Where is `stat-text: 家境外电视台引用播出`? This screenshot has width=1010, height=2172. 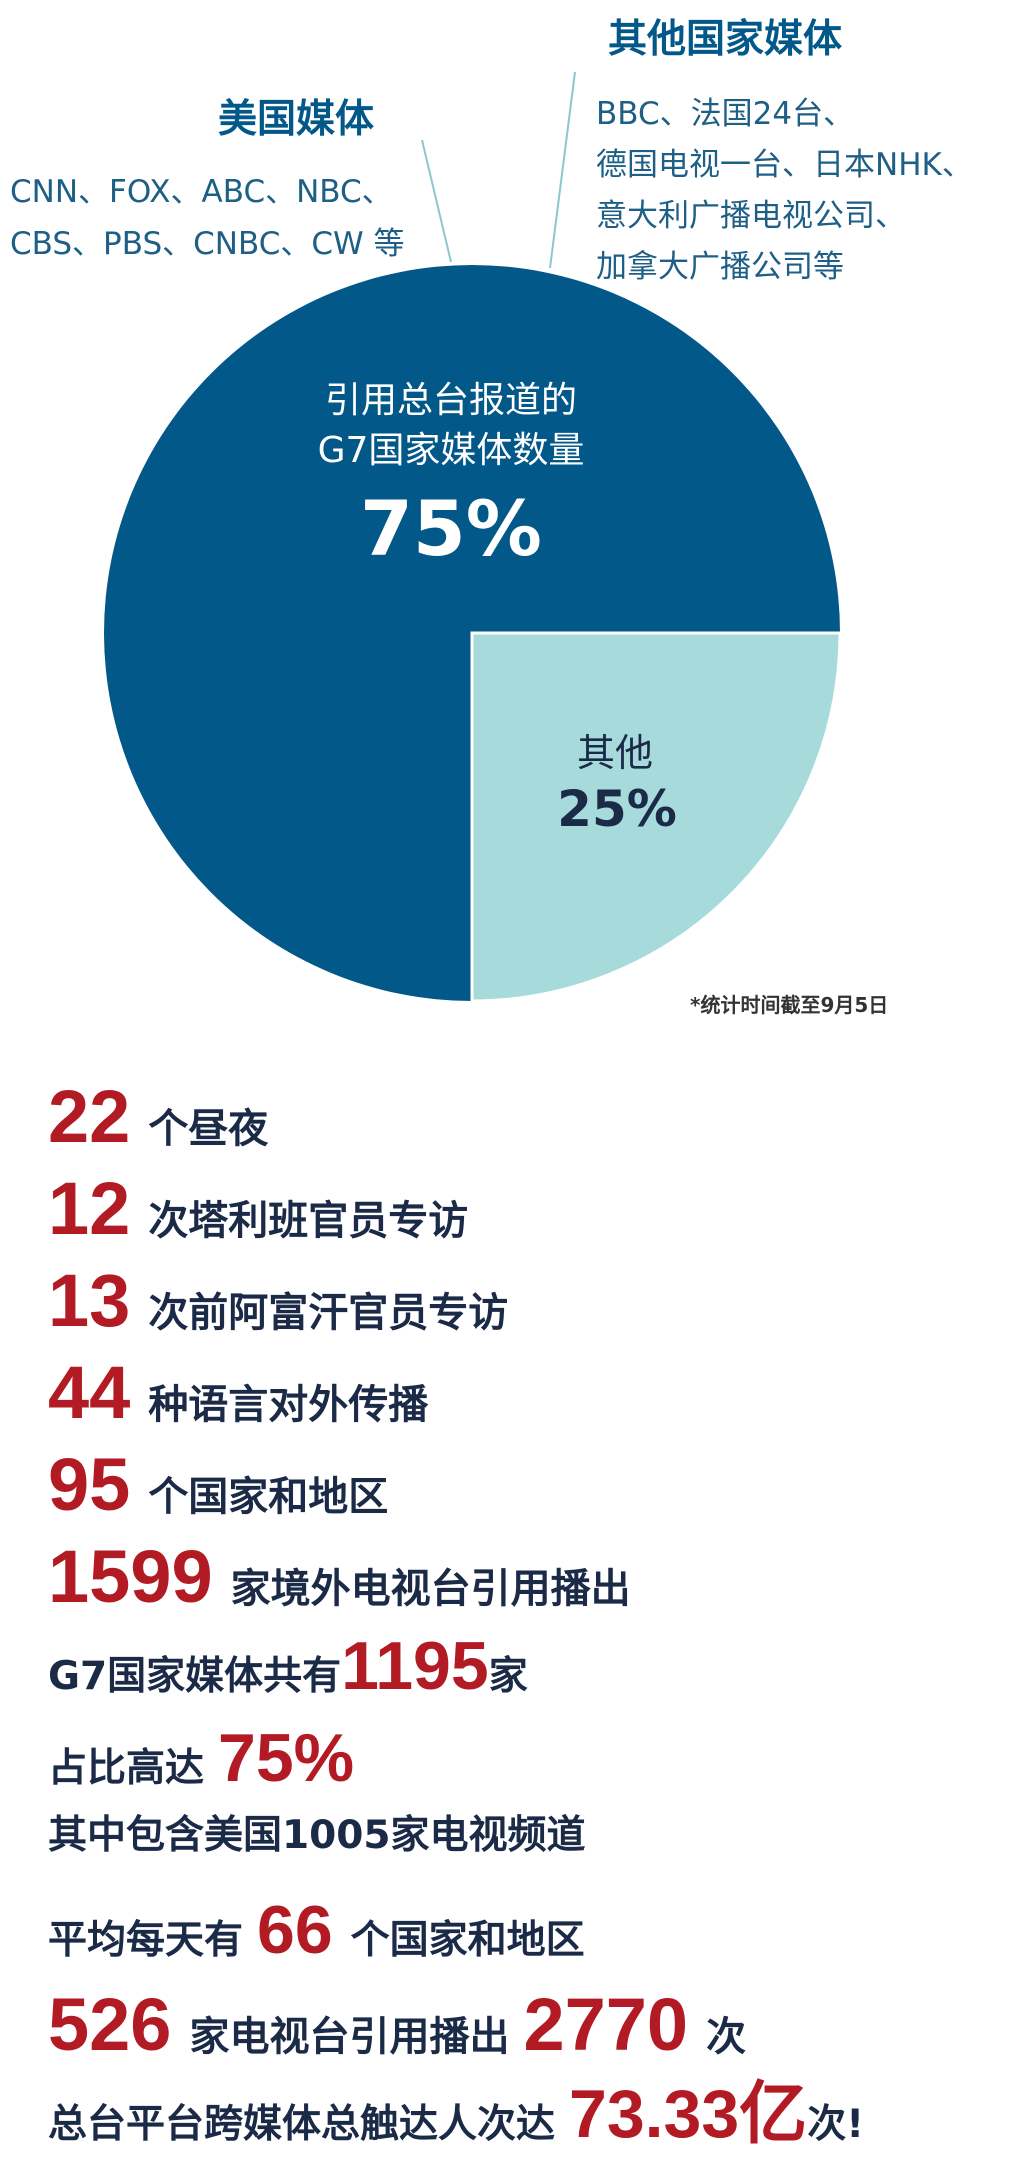
stat-text: 家境外电视台引用播出 is located at coordinates (430, 1589).